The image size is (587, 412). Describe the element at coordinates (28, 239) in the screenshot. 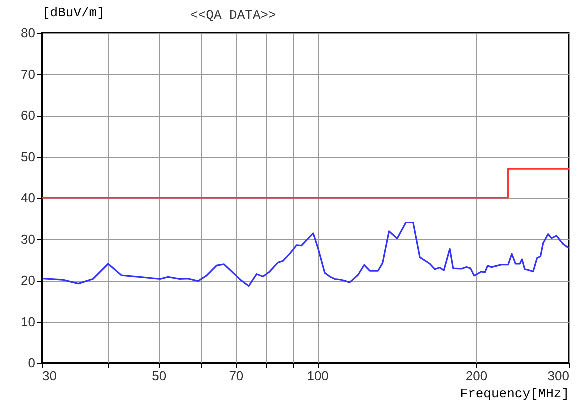

I see `y-tick-label: 30` at that location.